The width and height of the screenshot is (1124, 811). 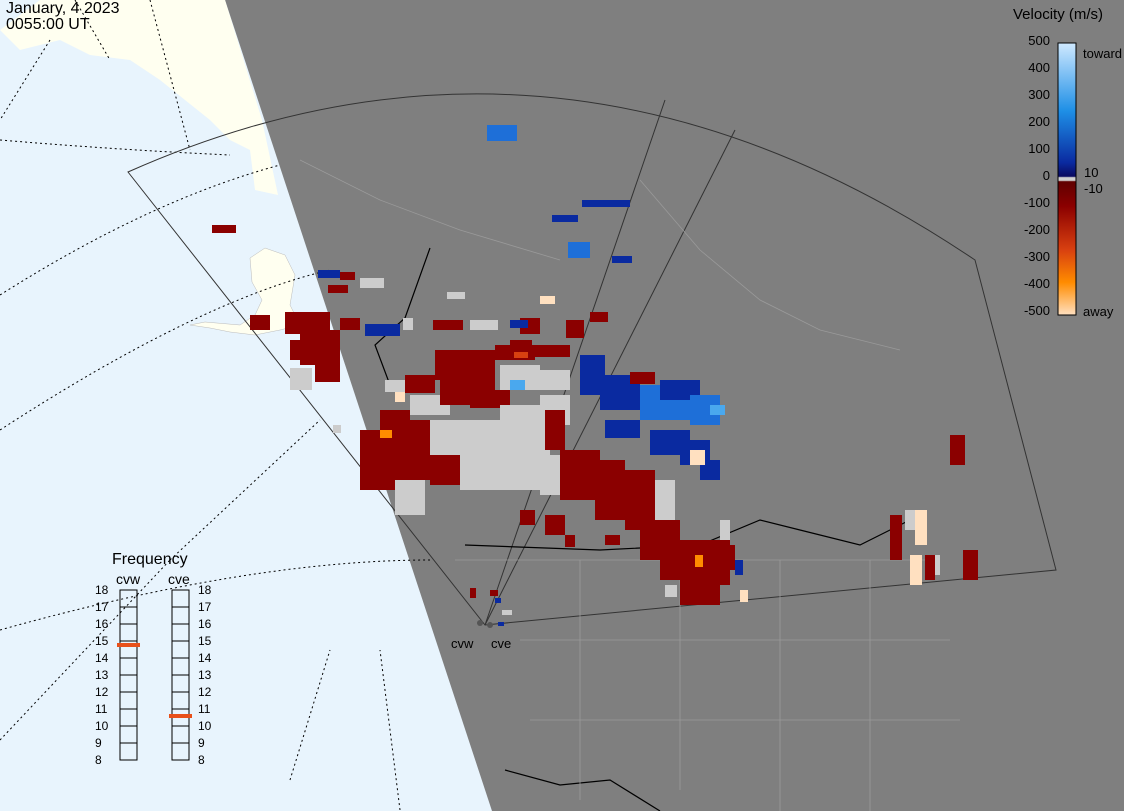 I want to click on legend-minus10-label: -10, so click(x=1093, y=188).